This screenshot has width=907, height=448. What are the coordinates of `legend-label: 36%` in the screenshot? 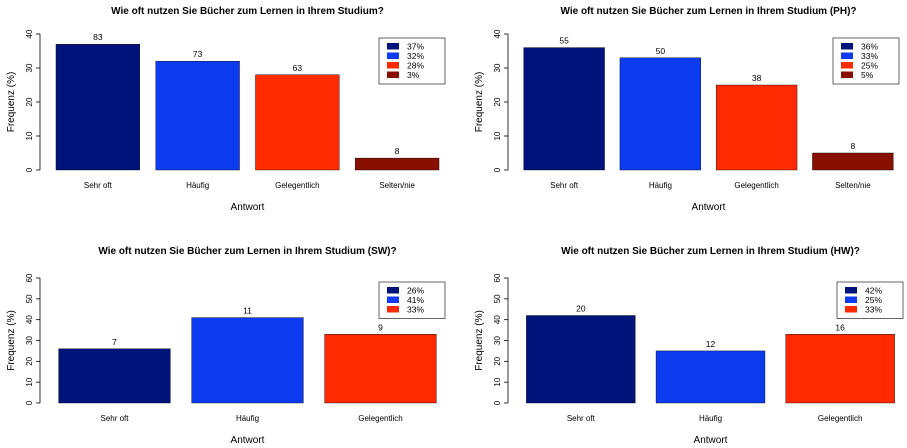 It's located at (869, 47).